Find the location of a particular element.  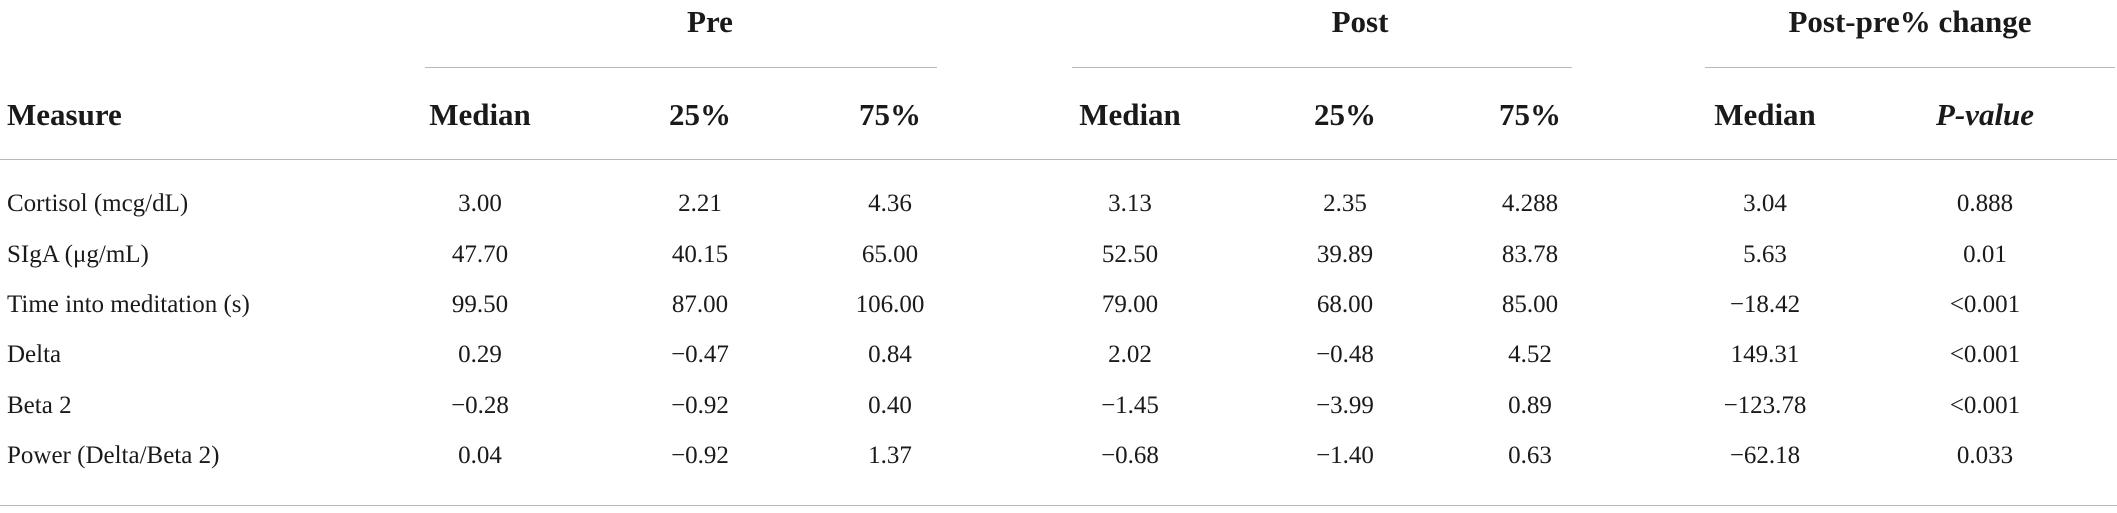

cell-pre-25: 40.15 is located at coordinates (700, 254).